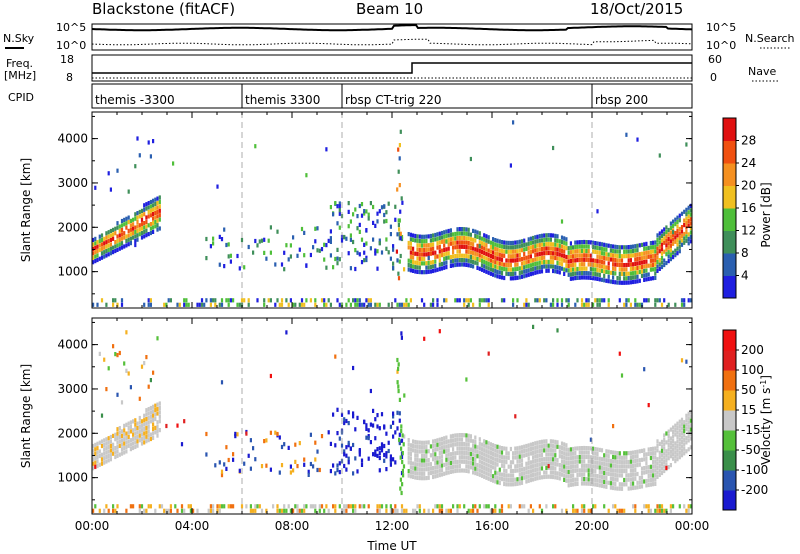 The width and height of the screenshot is (800, 554). I want to click on nsky-label: N.Sky, so click(19, 38).